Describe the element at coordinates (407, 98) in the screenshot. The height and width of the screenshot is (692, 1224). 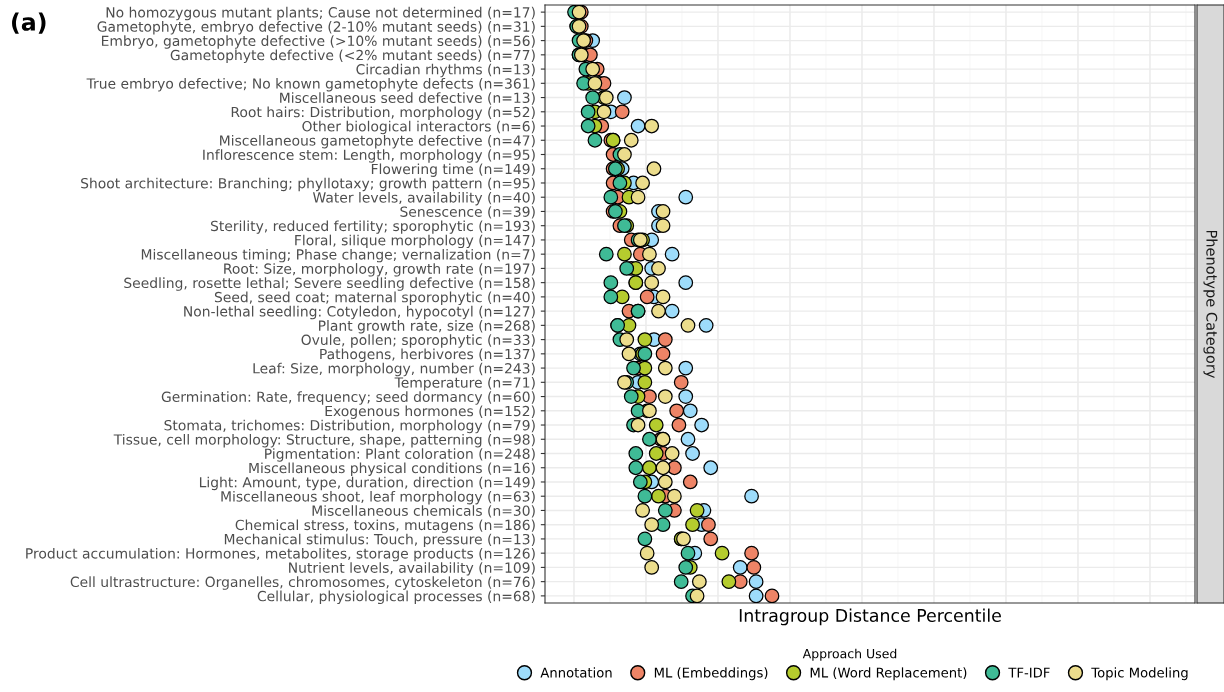
I see `y-tick-label: Miscellaneous seed defective (n=13)` at that location.